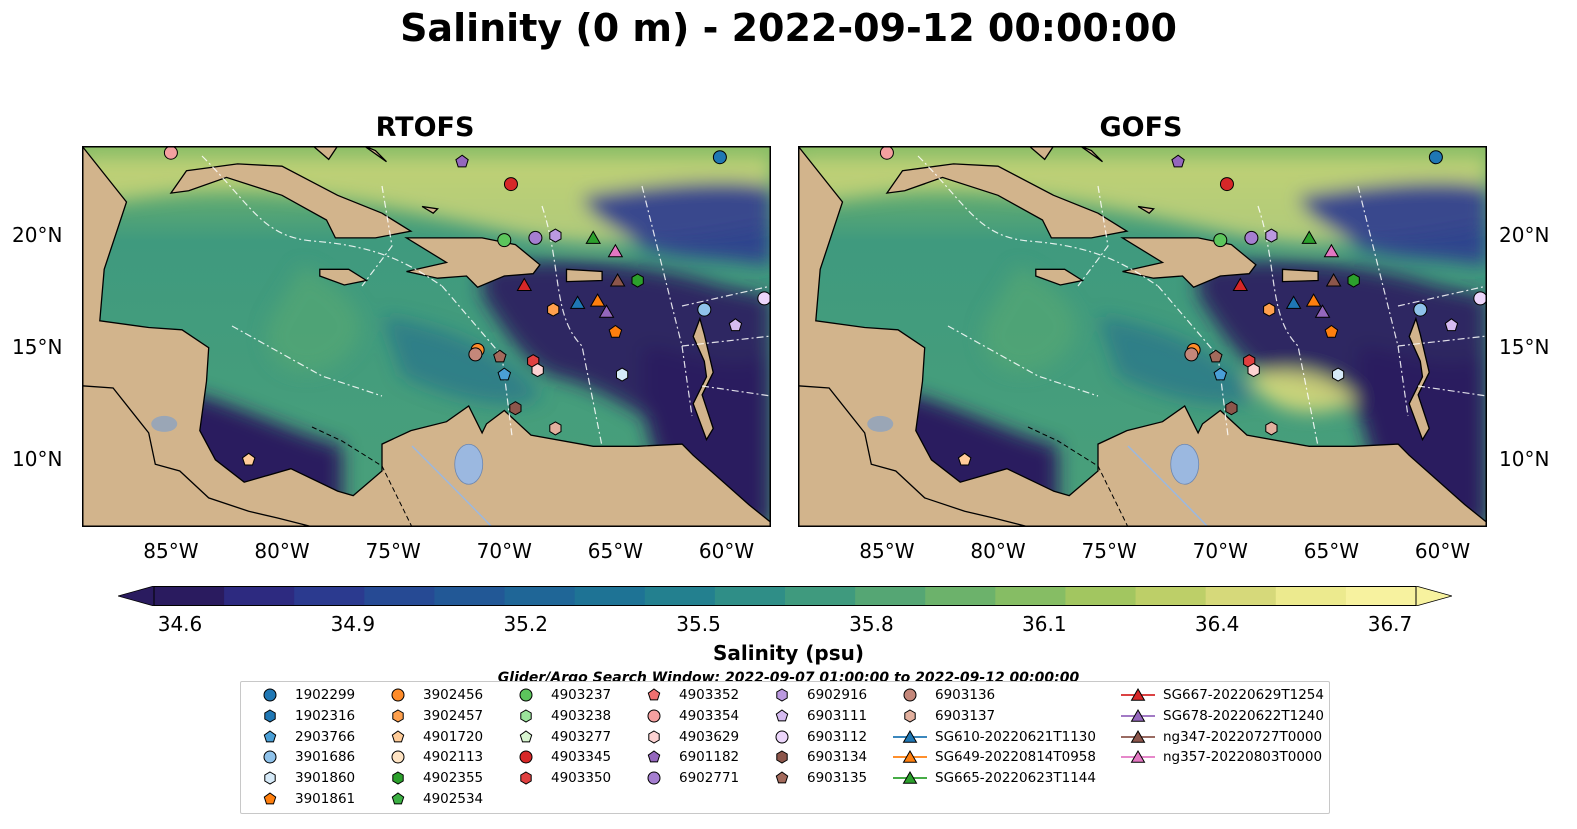 The width and height of the screenshot is (1577, 829). What do you see at coordinates (1420, 309) in the screenshot?
I see `marker-3901686-gofs` at bounding box center [1420, 309].